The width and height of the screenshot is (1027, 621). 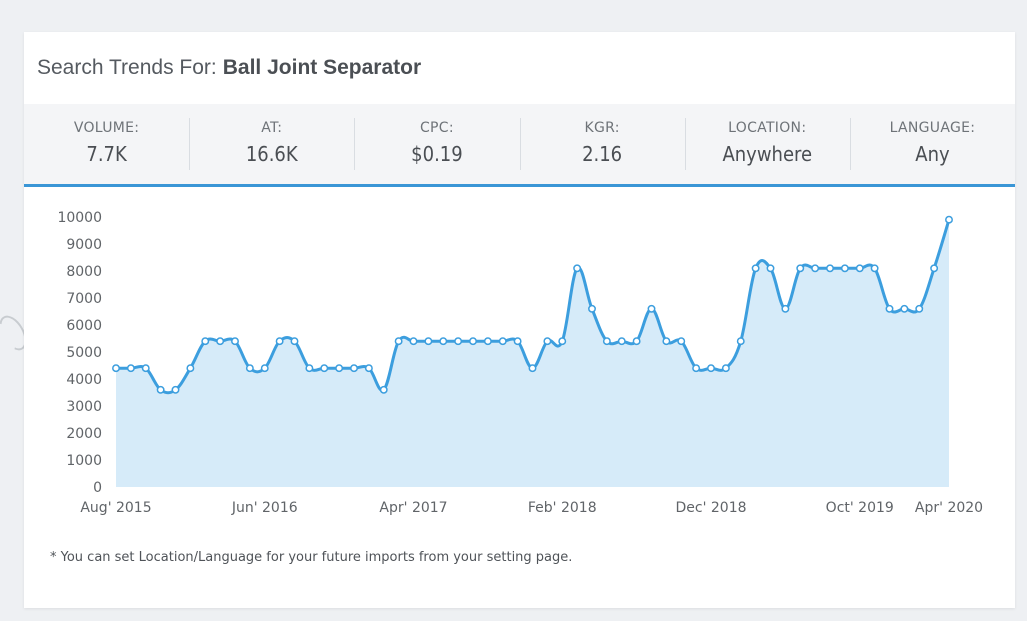 I want to click on stat-location: LOCATION: Anywhere, so click(x=767, y=144).